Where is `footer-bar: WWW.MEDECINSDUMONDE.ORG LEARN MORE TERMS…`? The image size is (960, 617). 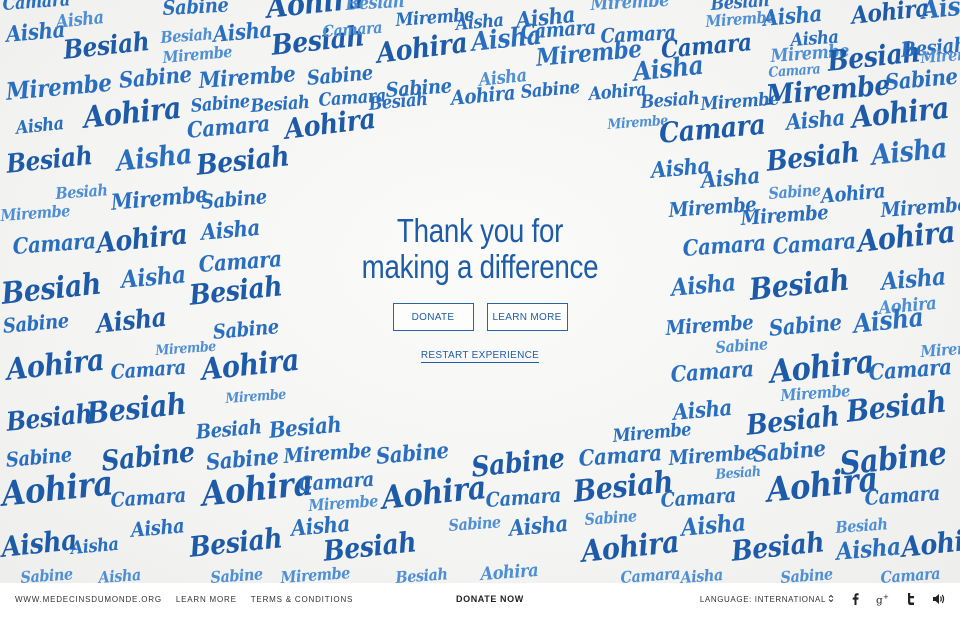 footer-bar: WWW.MEDECINSDUMONDE.ORG LEARN MORE TERMS… is located at coordinates (480, 600).